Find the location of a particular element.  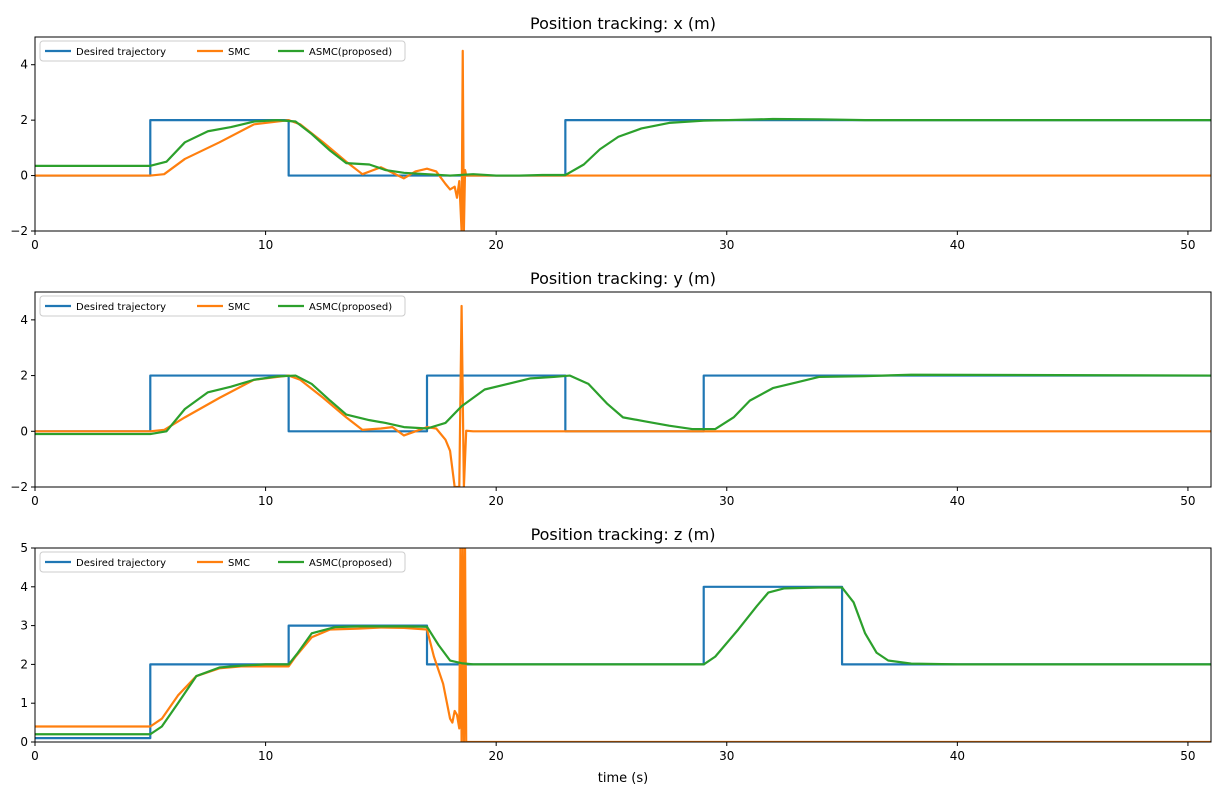

chart-title: Position tracking: y (m) is located at coordinates (623, 278).